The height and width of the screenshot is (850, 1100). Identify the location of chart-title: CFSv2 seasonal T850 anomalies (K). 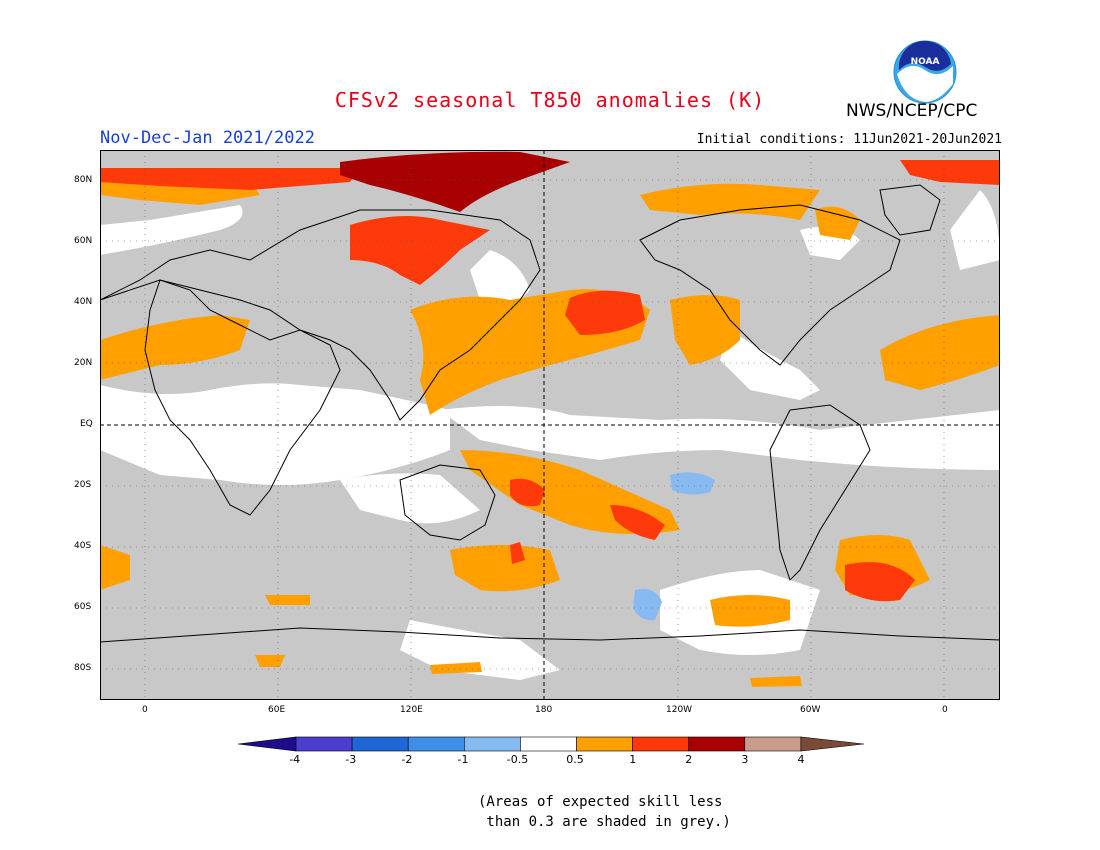
(550, 100).